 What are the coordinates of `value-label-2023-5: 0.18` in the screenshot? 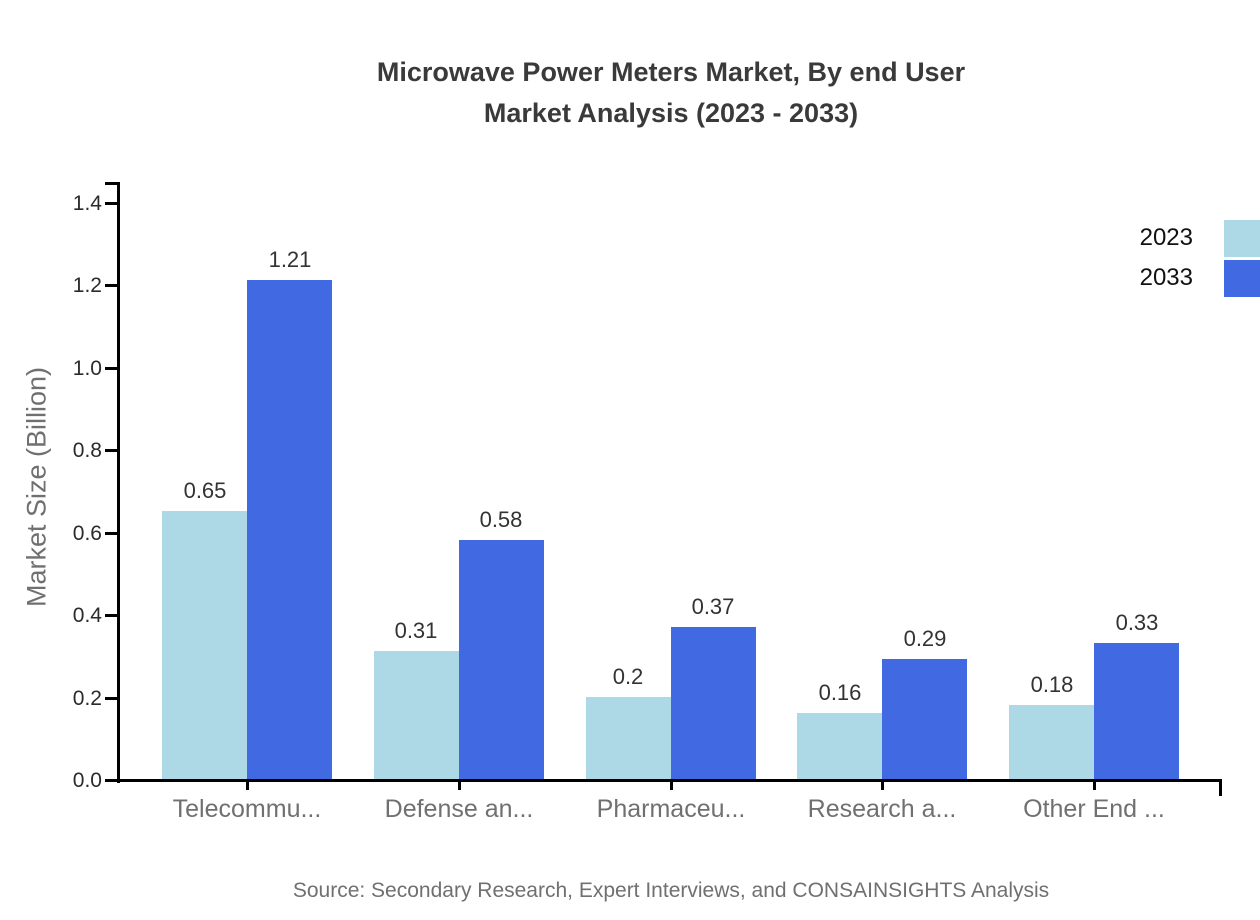 It's located at (1052, 684).